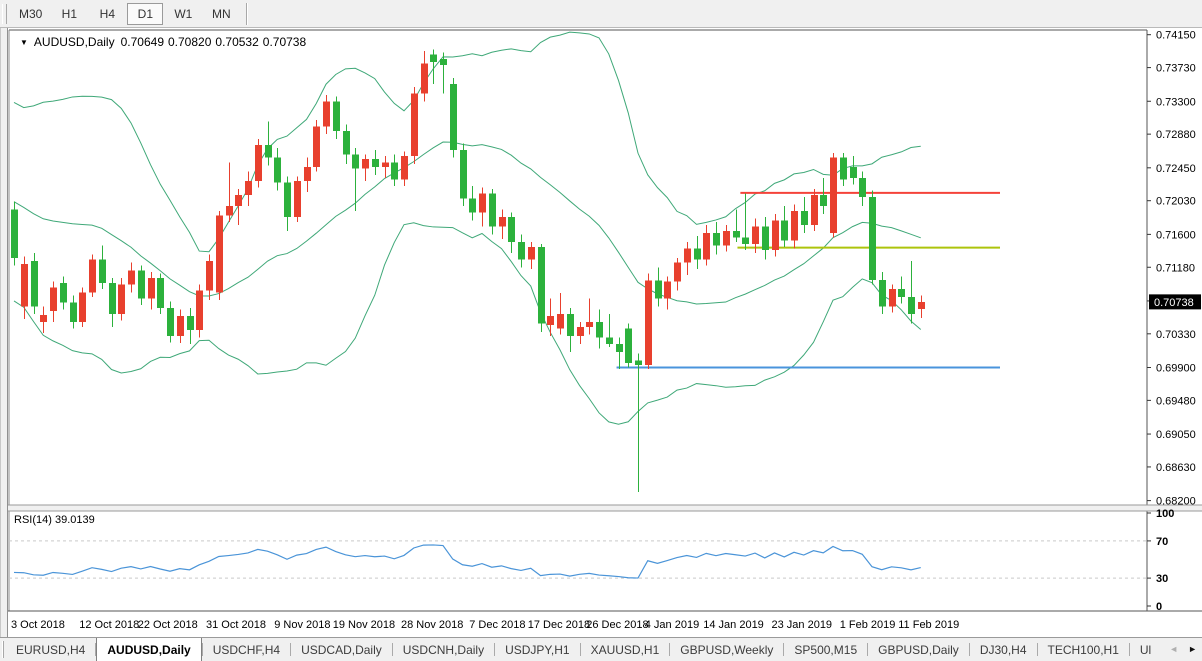 The height and width of the screenshot is (661, 1202). What do you see at coordinates (1003, 649) in the screenshot?
I see `symbol-tab-dj30-h4: DJ30,H4` at bounding box center [1003, 649].